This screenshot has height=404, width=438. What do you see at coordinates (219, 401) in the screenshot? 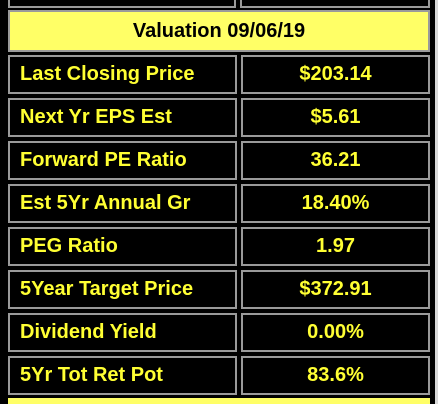
I see `next-section-header-edge` at bounding box center [219, 401].